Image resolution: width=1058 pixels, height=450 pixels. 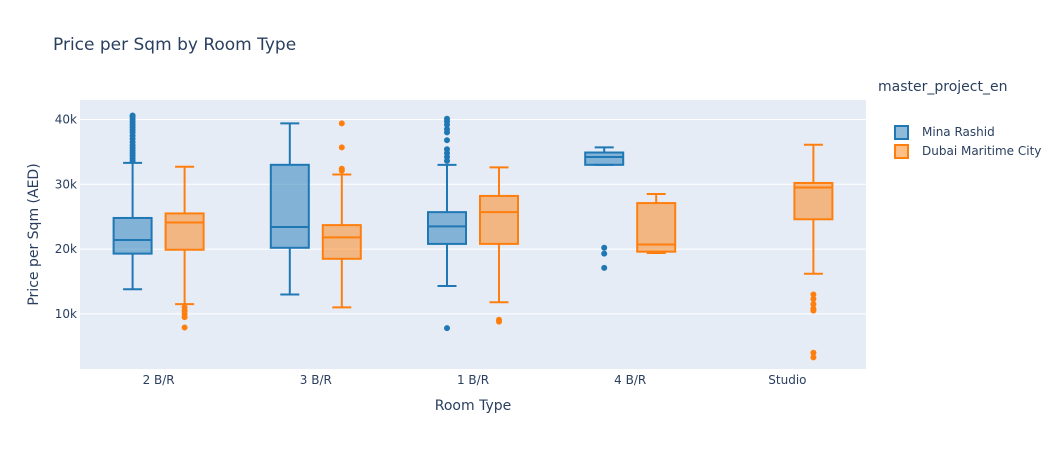 I want to click on box-dubai-maritime-city-1-b-r, so click(x=499, y=245).